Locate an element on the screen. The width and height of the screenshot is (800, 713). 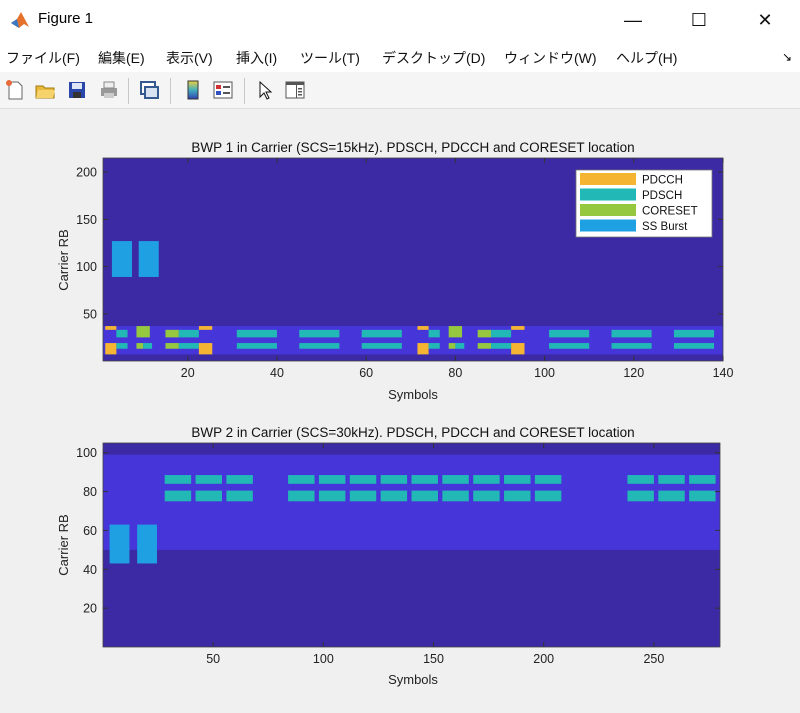
menu-window: ウィンドウ(W) is located at coordinates (550, 58).